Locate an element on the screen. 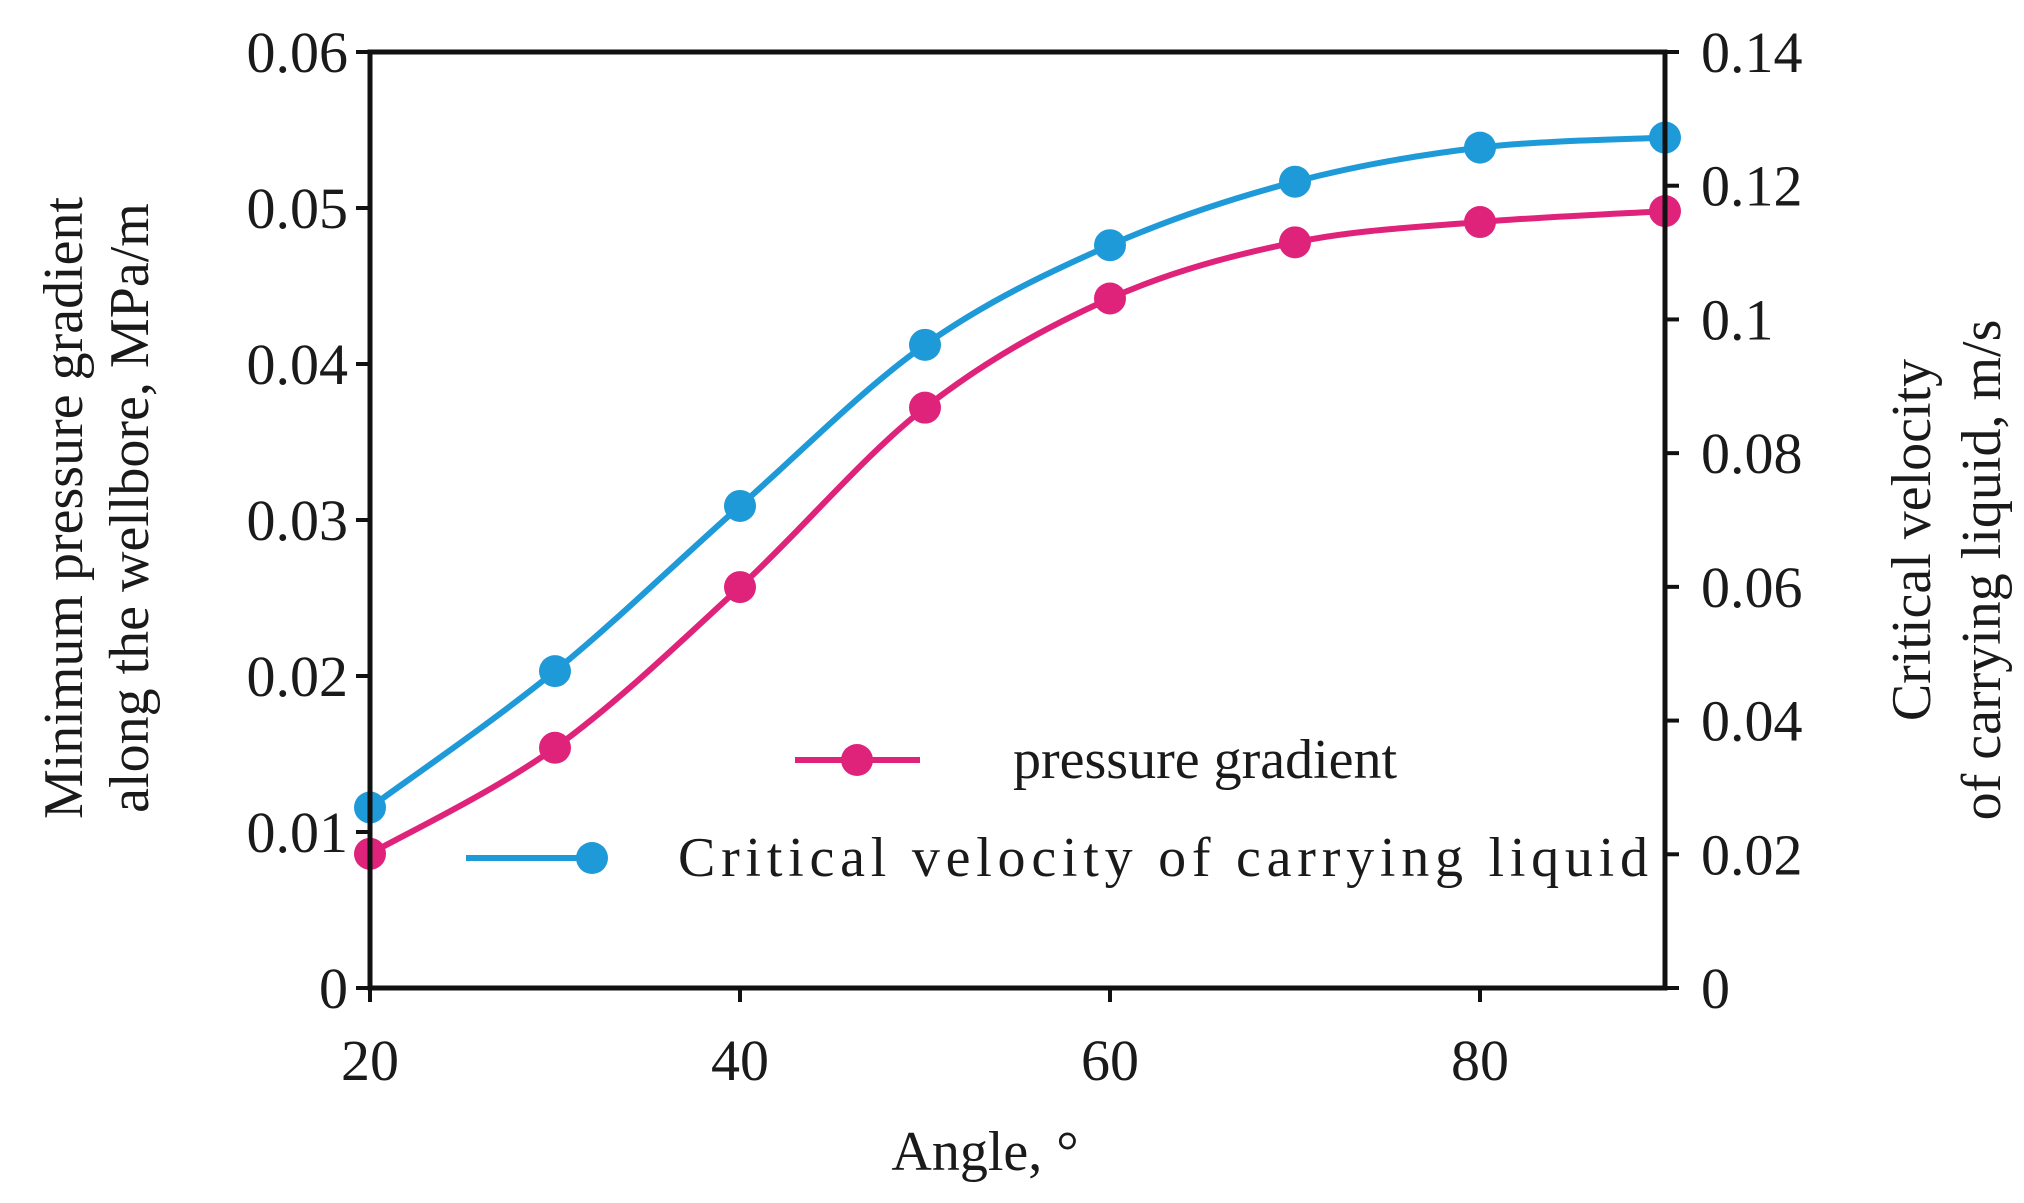 This screenshot has width=2024, height=1203. y-right-tick-label: 0.02 is located at coordinates (1752, 854).